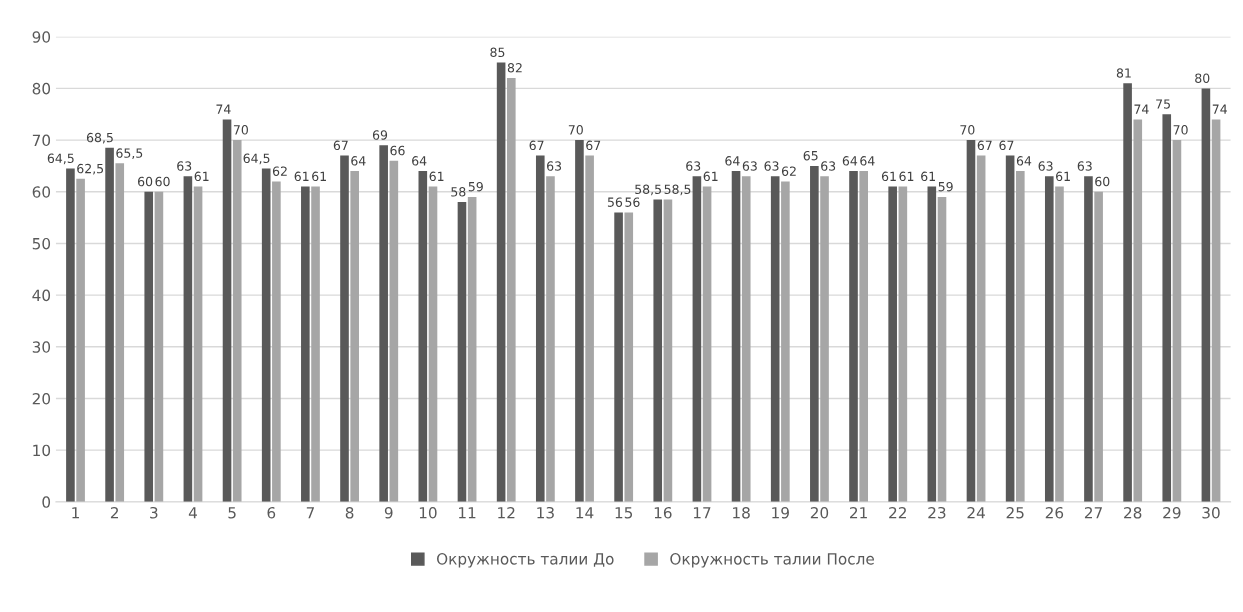 Image resolution: width=1243 pixels, height=612 pixels. I want to click on y-tick-label: 80, so click(41, 88).